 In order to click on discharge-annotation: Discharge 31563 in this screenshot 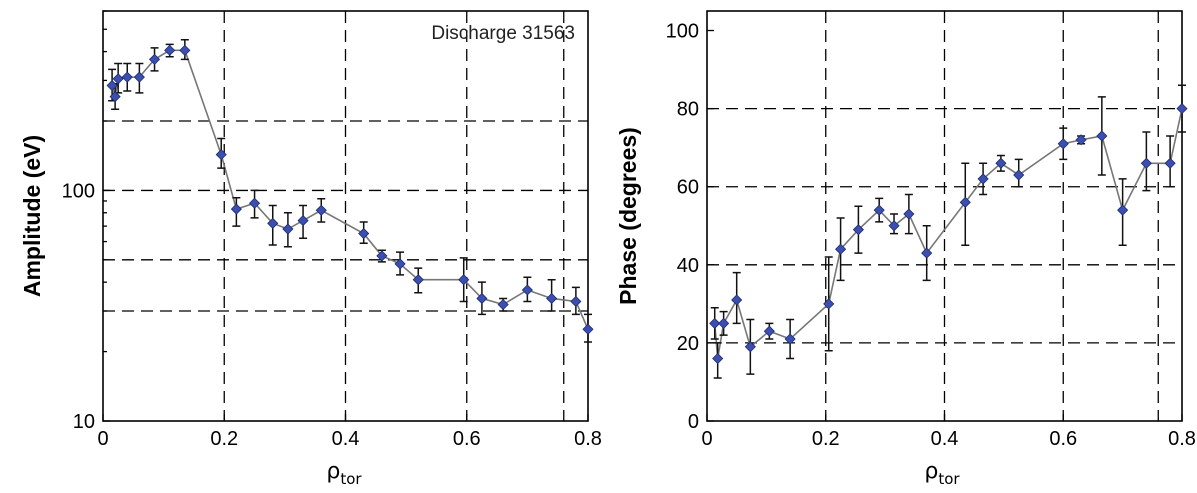, I will do `click(503, 33)`.